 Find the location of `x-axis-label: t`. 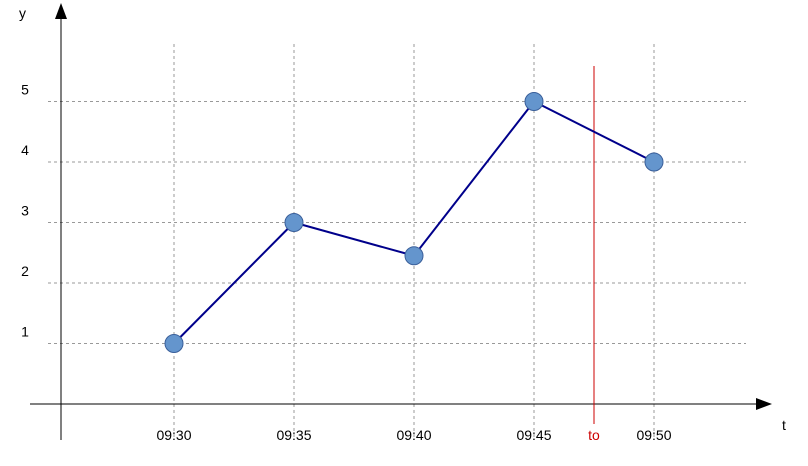

x-axis-label: t is located at coordinates (784, 425).